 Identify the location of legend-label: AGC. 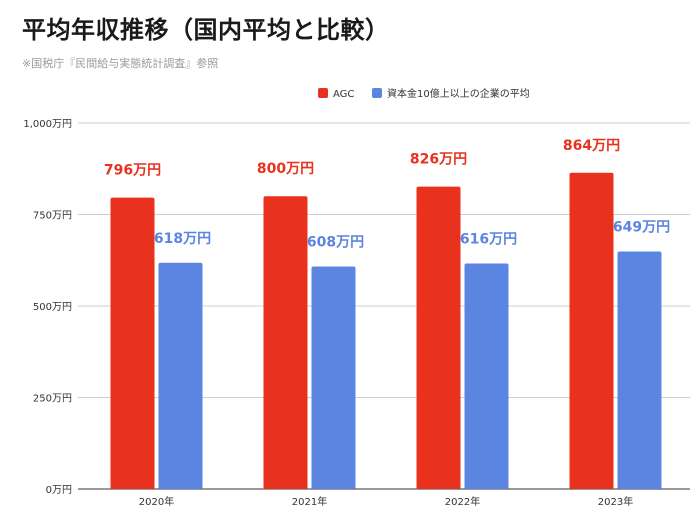
(343, 94).